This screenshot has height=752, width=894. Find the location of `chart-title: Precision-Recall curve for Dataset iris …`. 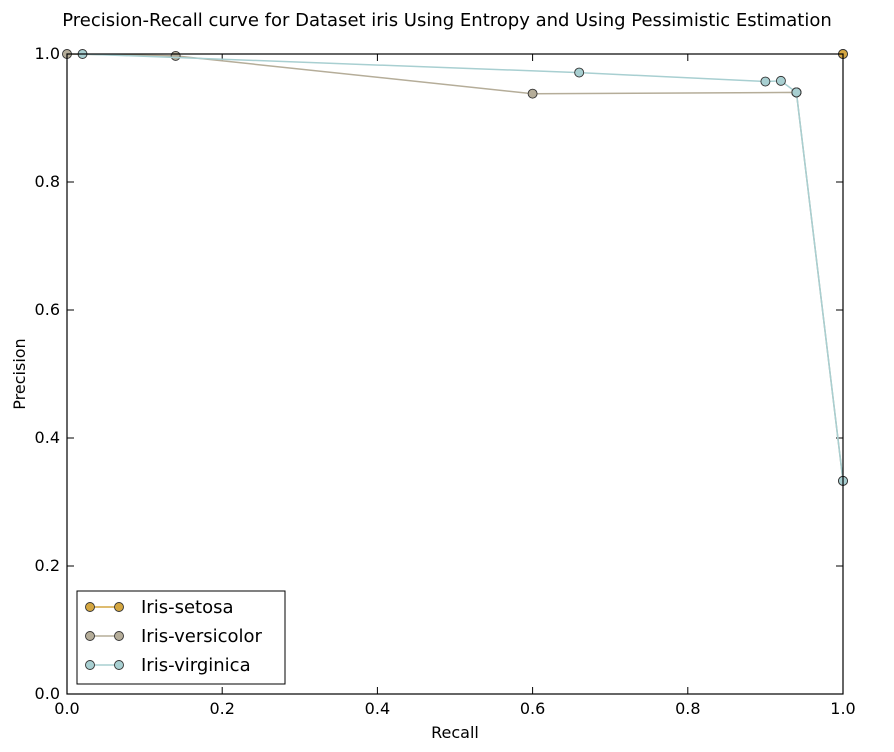

chart-title: Precision-Recall curve for Dataset iris … is located at coordinates (447, 20).